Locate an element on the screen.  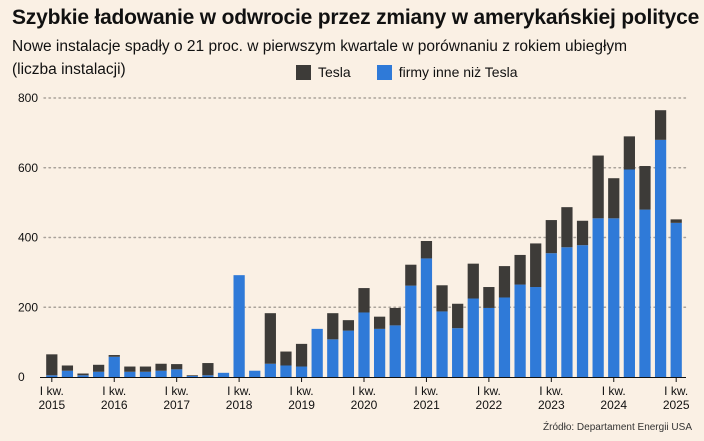
source-note: Źródło: Departament Energii USA is located at coordinates (617, 427).